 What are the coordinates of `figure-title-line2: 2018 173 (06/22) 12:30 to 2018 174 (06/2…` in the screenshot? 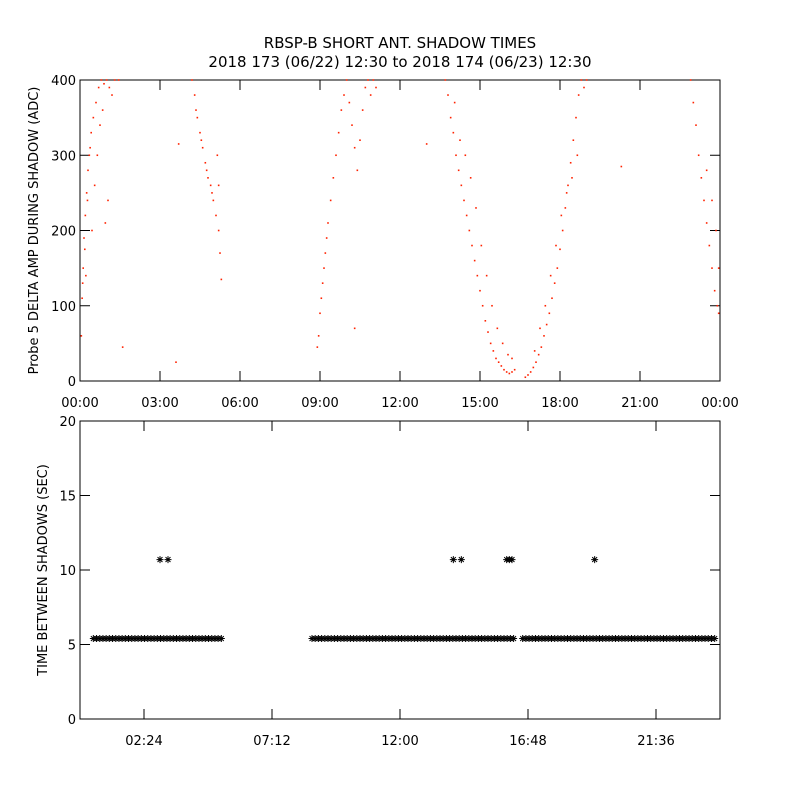 It's located at (399, 62).